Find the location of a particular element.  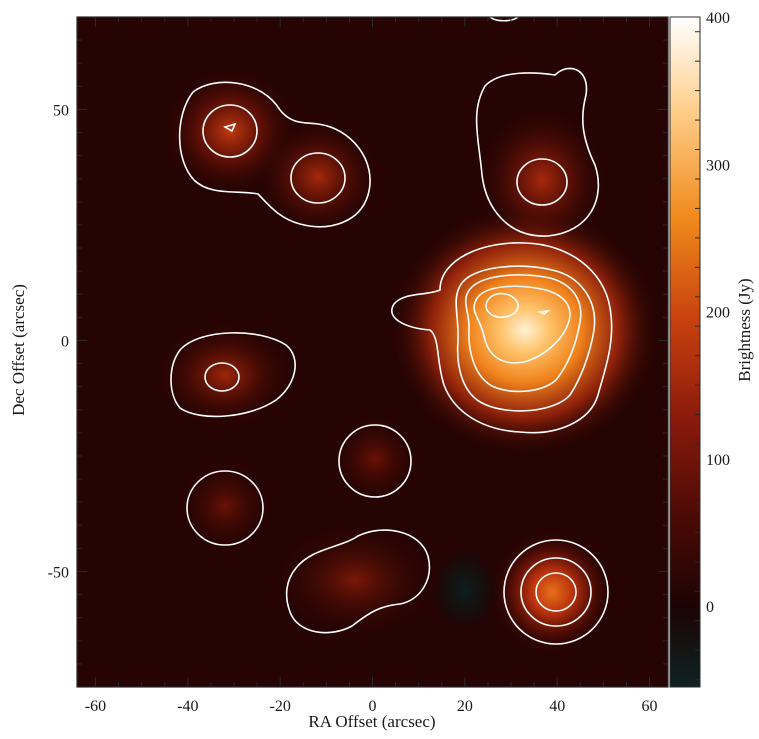

x-tick-label: 60 is located at coordinates (650, 706).